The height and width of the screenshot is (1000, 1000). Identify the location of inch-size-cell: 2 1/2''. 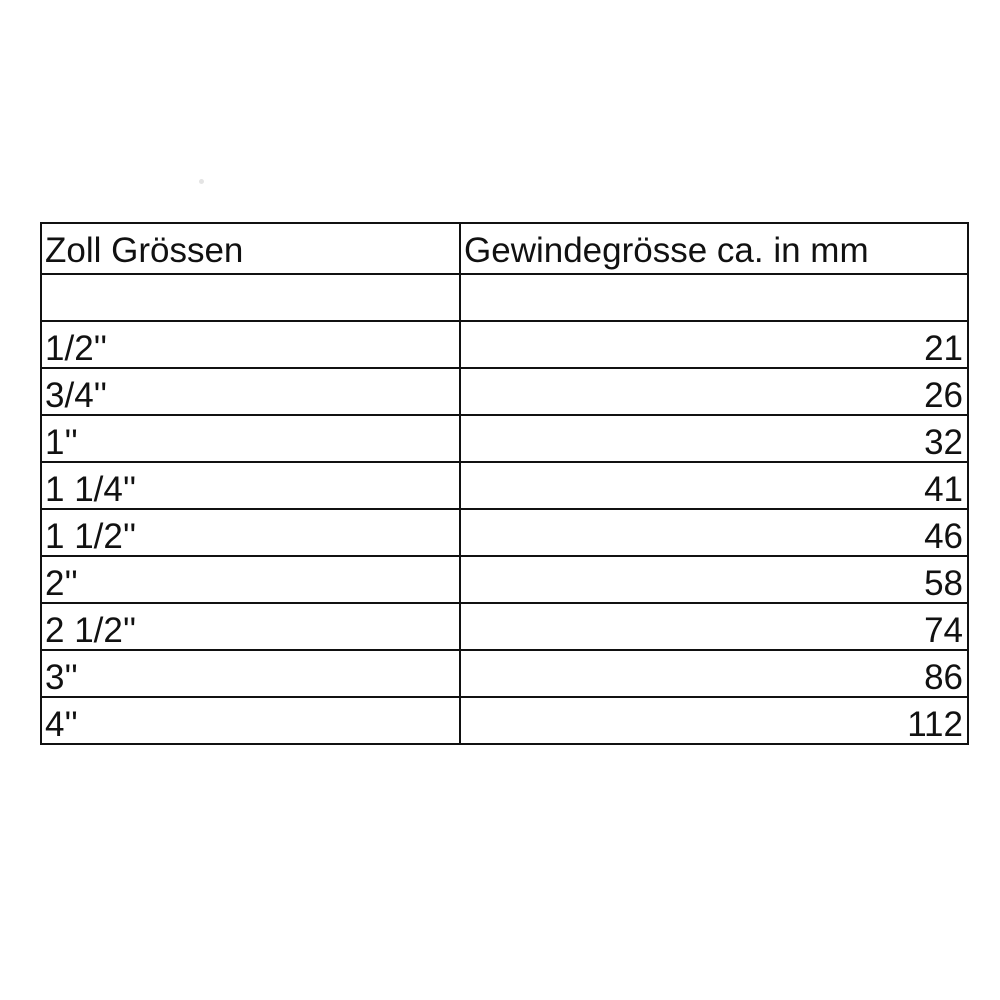
(250, 626).